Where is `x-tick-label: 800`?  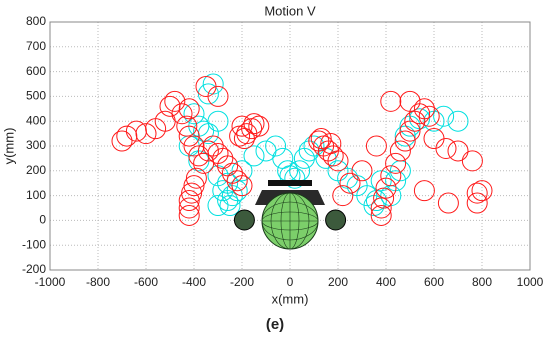 x-tick-label: 800 is located at coordinates (482, 282).